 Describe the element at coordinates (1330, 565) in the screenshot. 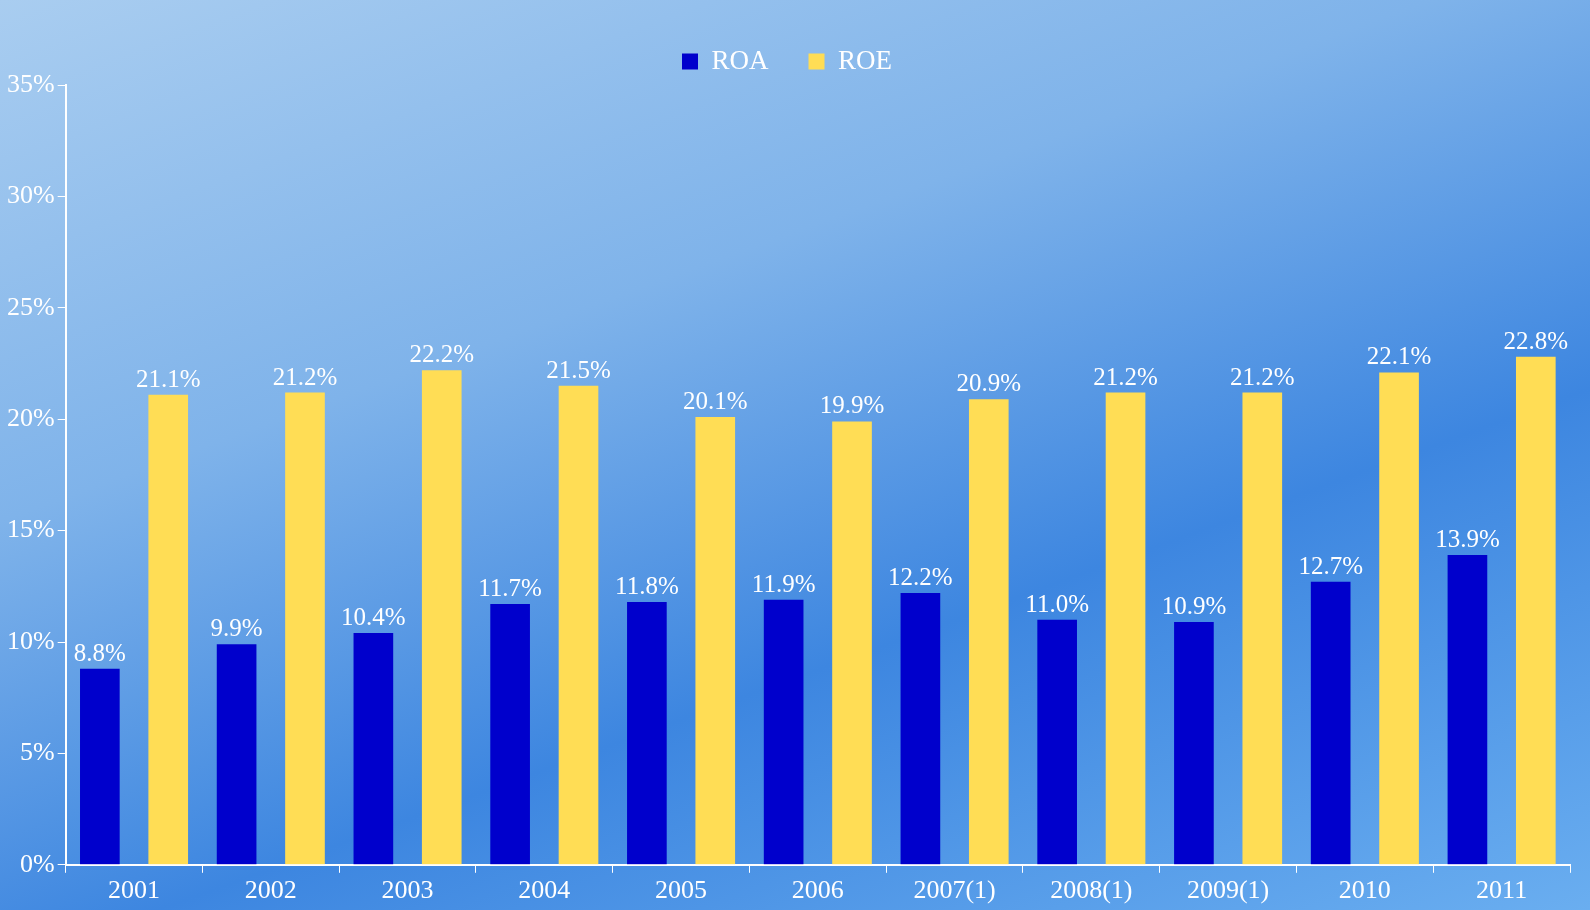

I see `data-label: 12.7%` at that location.